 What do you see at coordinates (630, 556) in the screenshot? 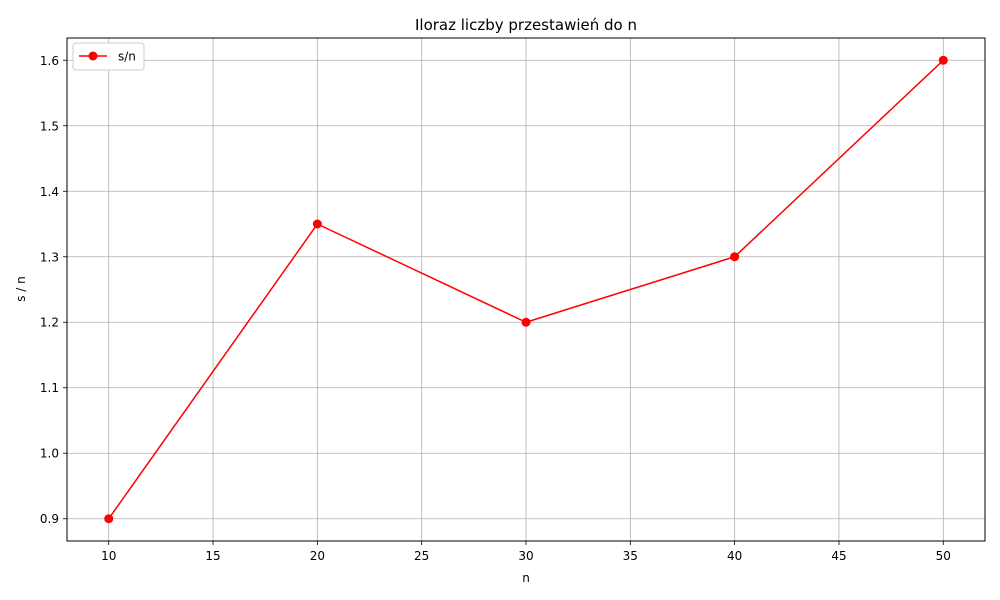
I see `x-tick-label: 35` at bounding box center [630, 556].